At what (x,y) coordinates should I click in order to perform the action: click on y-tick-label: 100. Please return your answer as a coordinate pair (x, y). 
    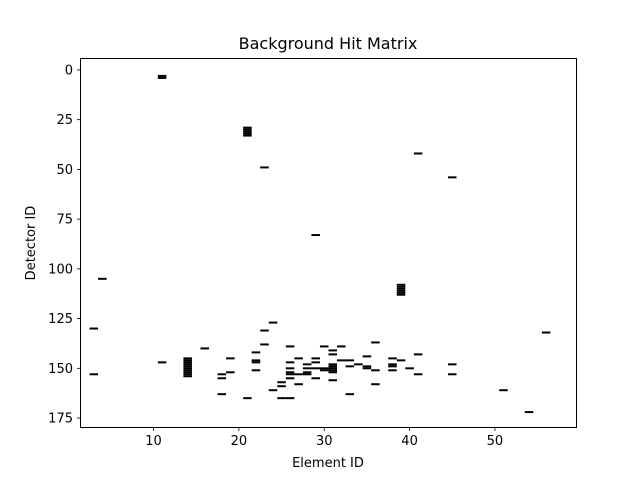
    Looking at the image, I should click on (60, 269).